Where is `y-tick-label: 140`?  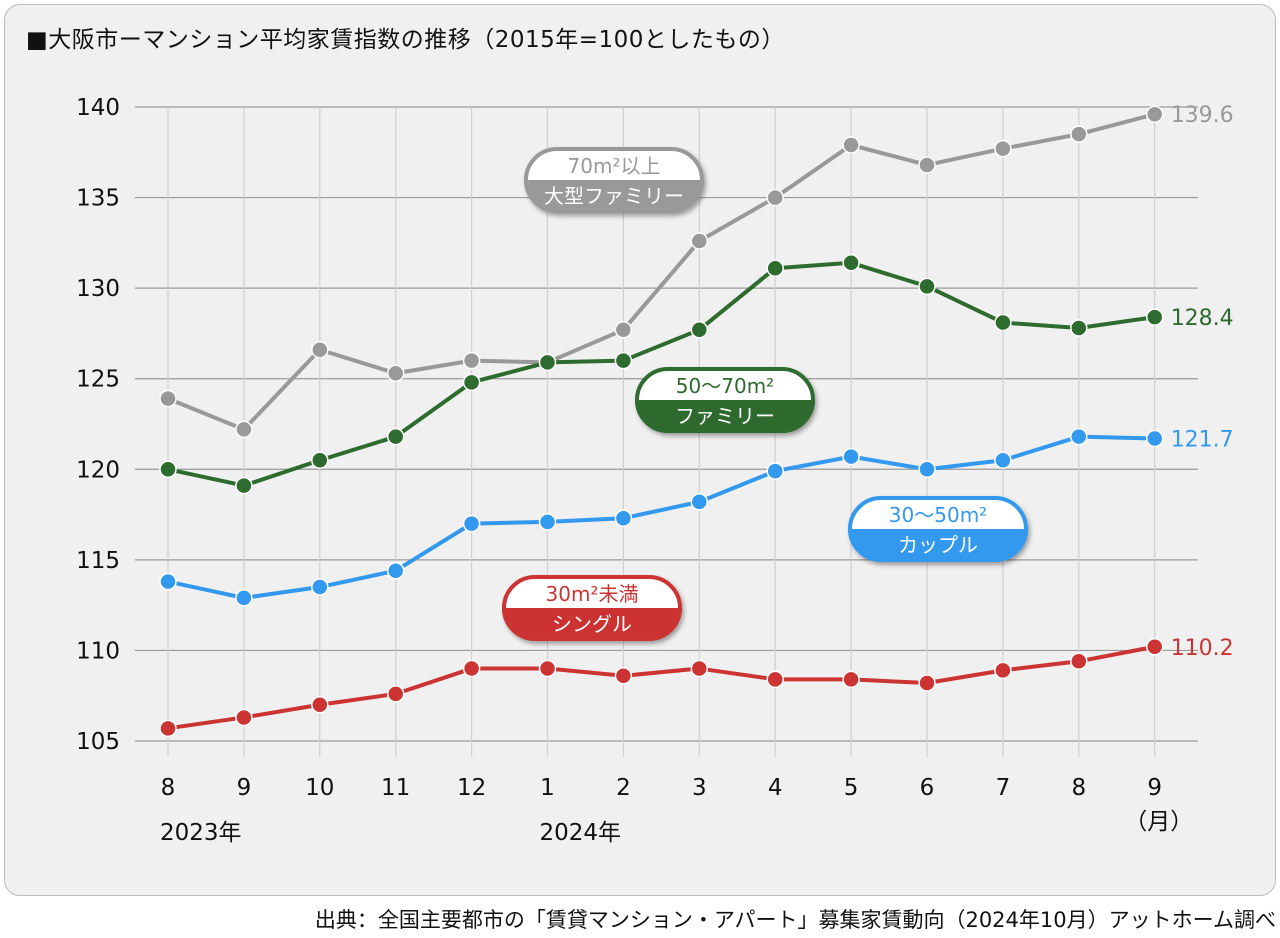
y-tick-label: 140 is located at coordinates (98, 108).